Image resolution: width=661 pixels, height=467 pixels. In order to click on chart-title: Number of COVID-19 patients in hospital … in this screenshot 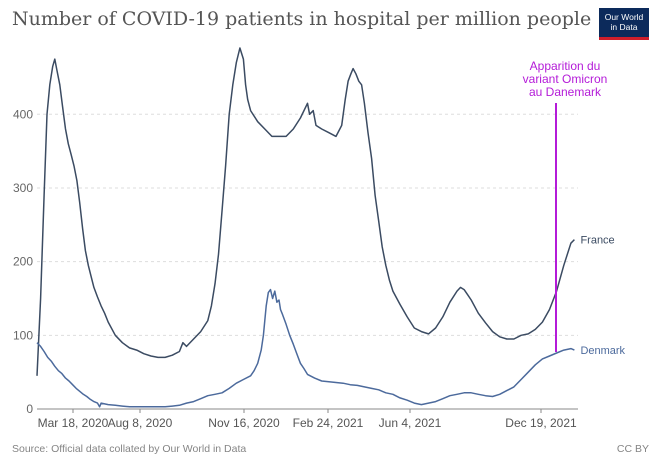, I will do `click(302, 19)`.